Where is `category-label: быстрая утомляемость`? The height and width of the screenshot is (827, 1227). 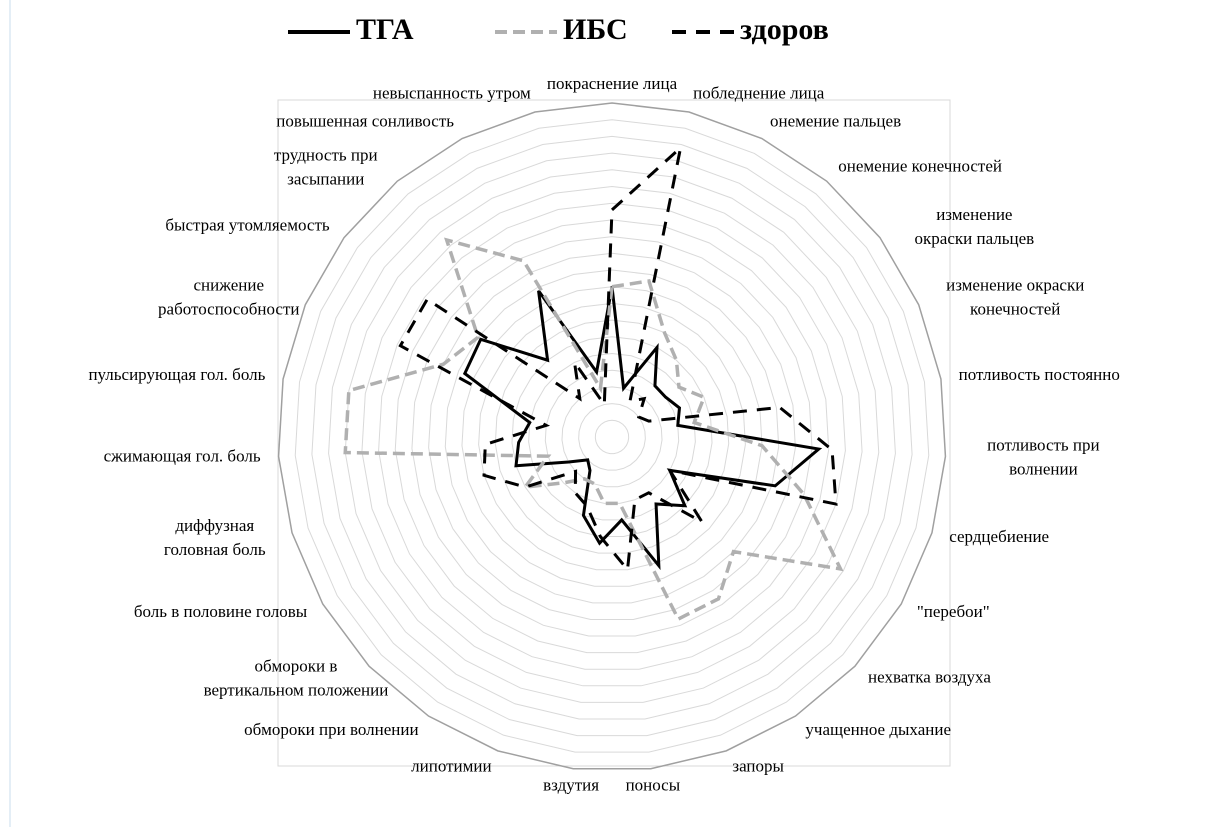 category-label: быстрая утомляемость is located at coordinates (247, 225).